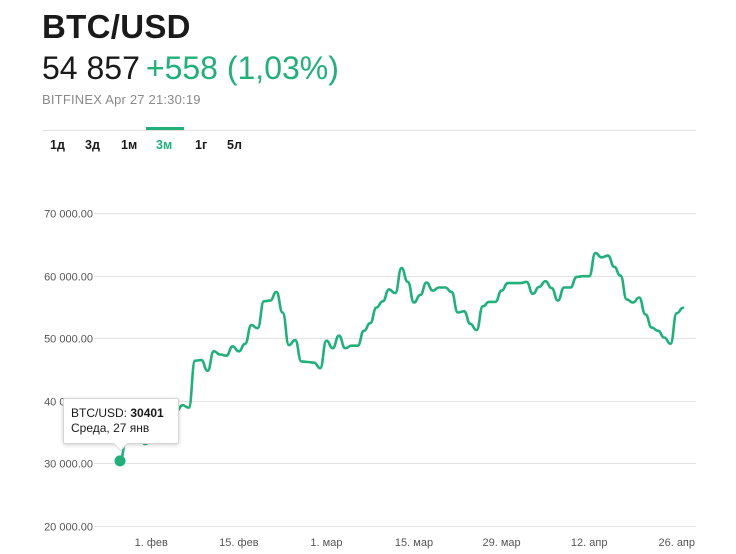 The height and width of the screenshot is (554, 736). Describe the element at coordinates (676, 543) in the screenshot. I see `x-tick-label: 26. апр` at that location.